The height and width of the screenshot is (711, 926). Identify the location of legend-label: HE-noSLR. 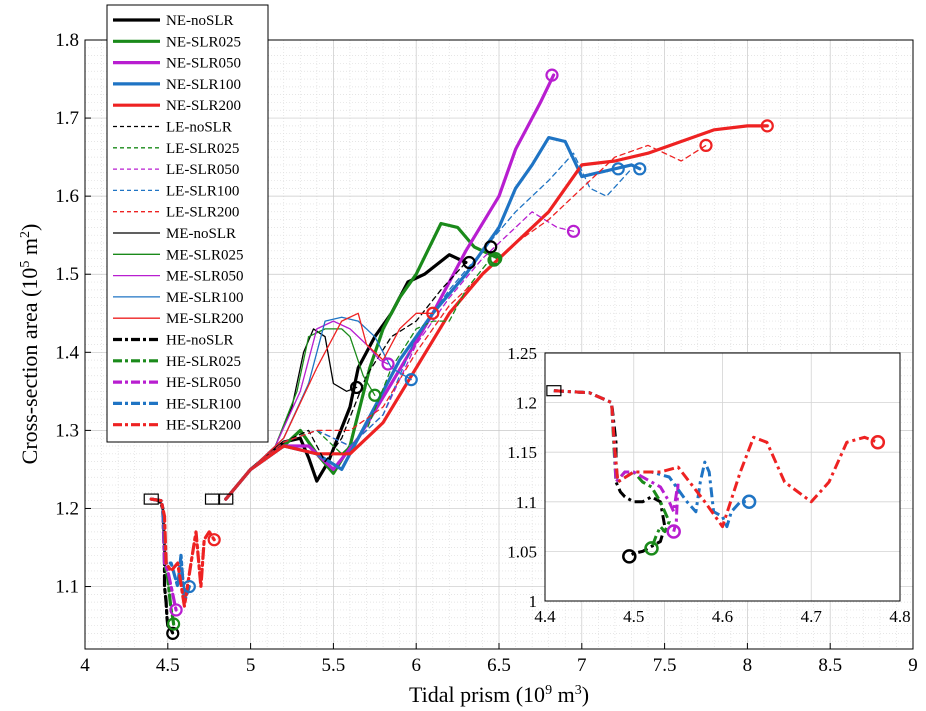
(200, 341).